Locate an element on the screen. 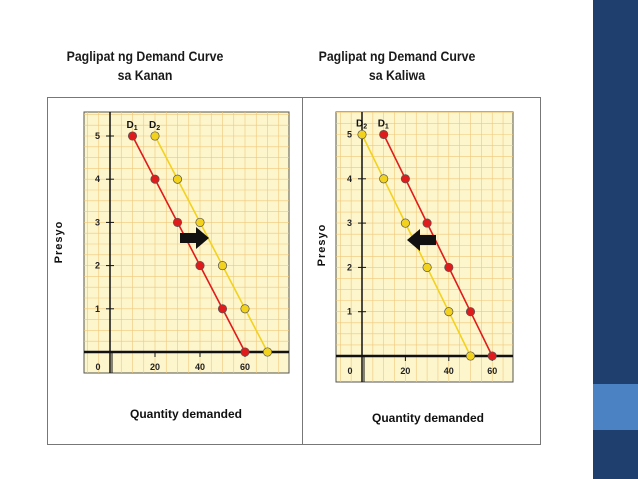 The height and width of the screenshot is (479, 638). series-line-d2 is located at coordinates (211, 244).